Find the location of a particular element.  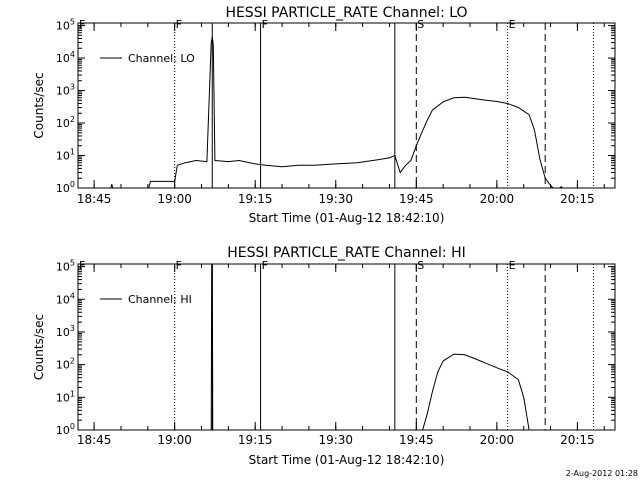

chart-title: HESSI PARTICLE_RATE Channel: HI is located at coordinates (346, 253).